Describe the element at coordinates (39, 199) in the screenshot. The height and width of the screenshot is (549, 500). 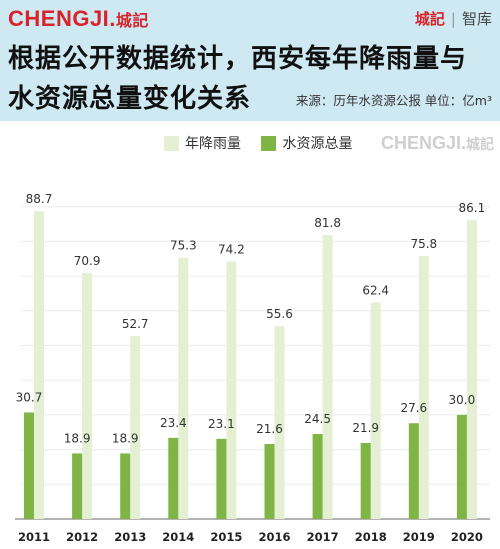
I see `data-label-rainfall: 88.7` at that location.